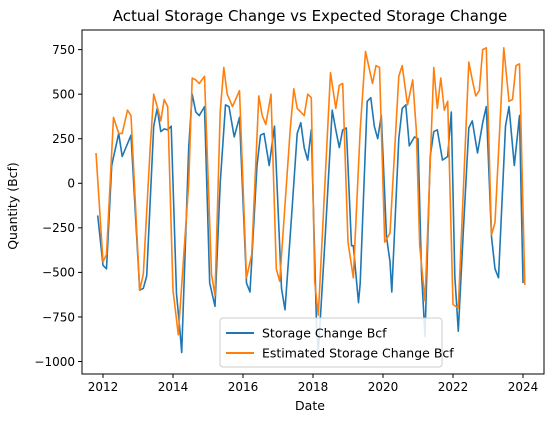 The image size is (553, 423). I want to click on y-tick-label: 500, so click(63, 94).